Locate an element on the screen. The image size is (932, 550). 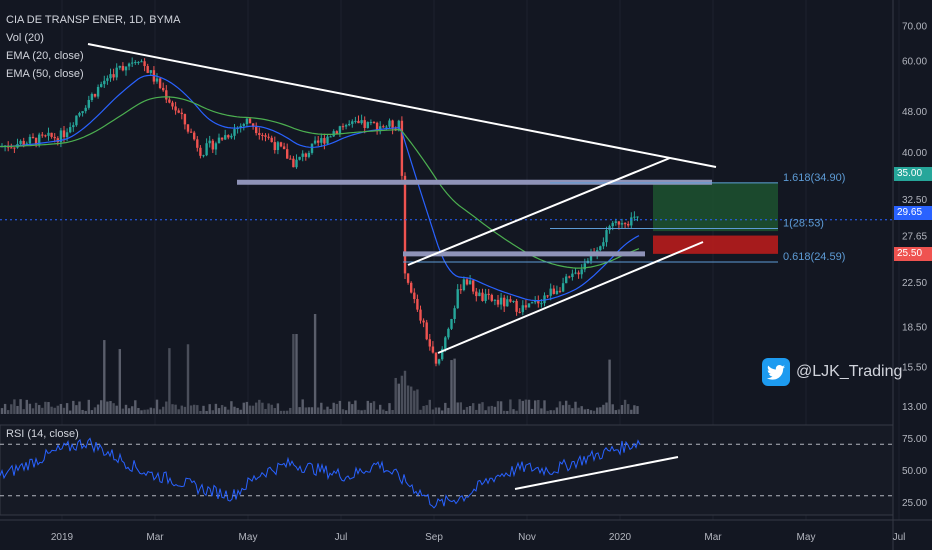
time-tick: Mar is located at coordinates (155, 537).